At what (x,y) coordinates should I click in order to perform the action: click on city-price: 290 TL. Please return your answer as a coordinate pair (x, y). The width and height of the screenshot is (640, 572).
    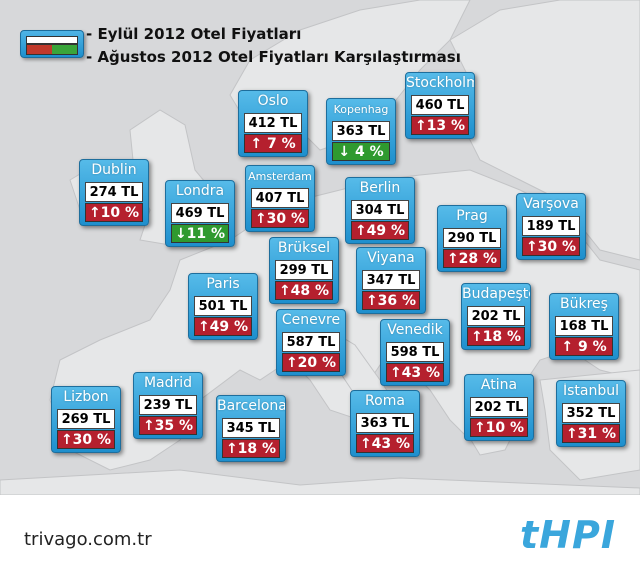
    Looking at the image, I should click on (472, 238).